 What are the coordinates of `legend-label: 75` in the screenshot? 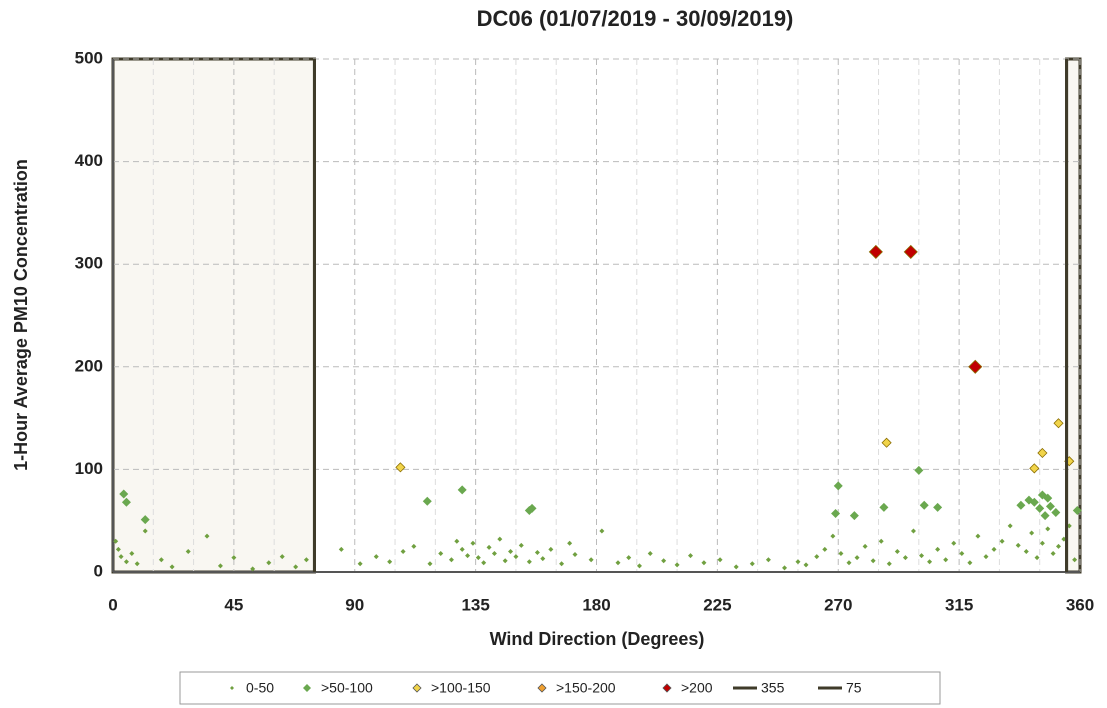 It's located at (854, 688).